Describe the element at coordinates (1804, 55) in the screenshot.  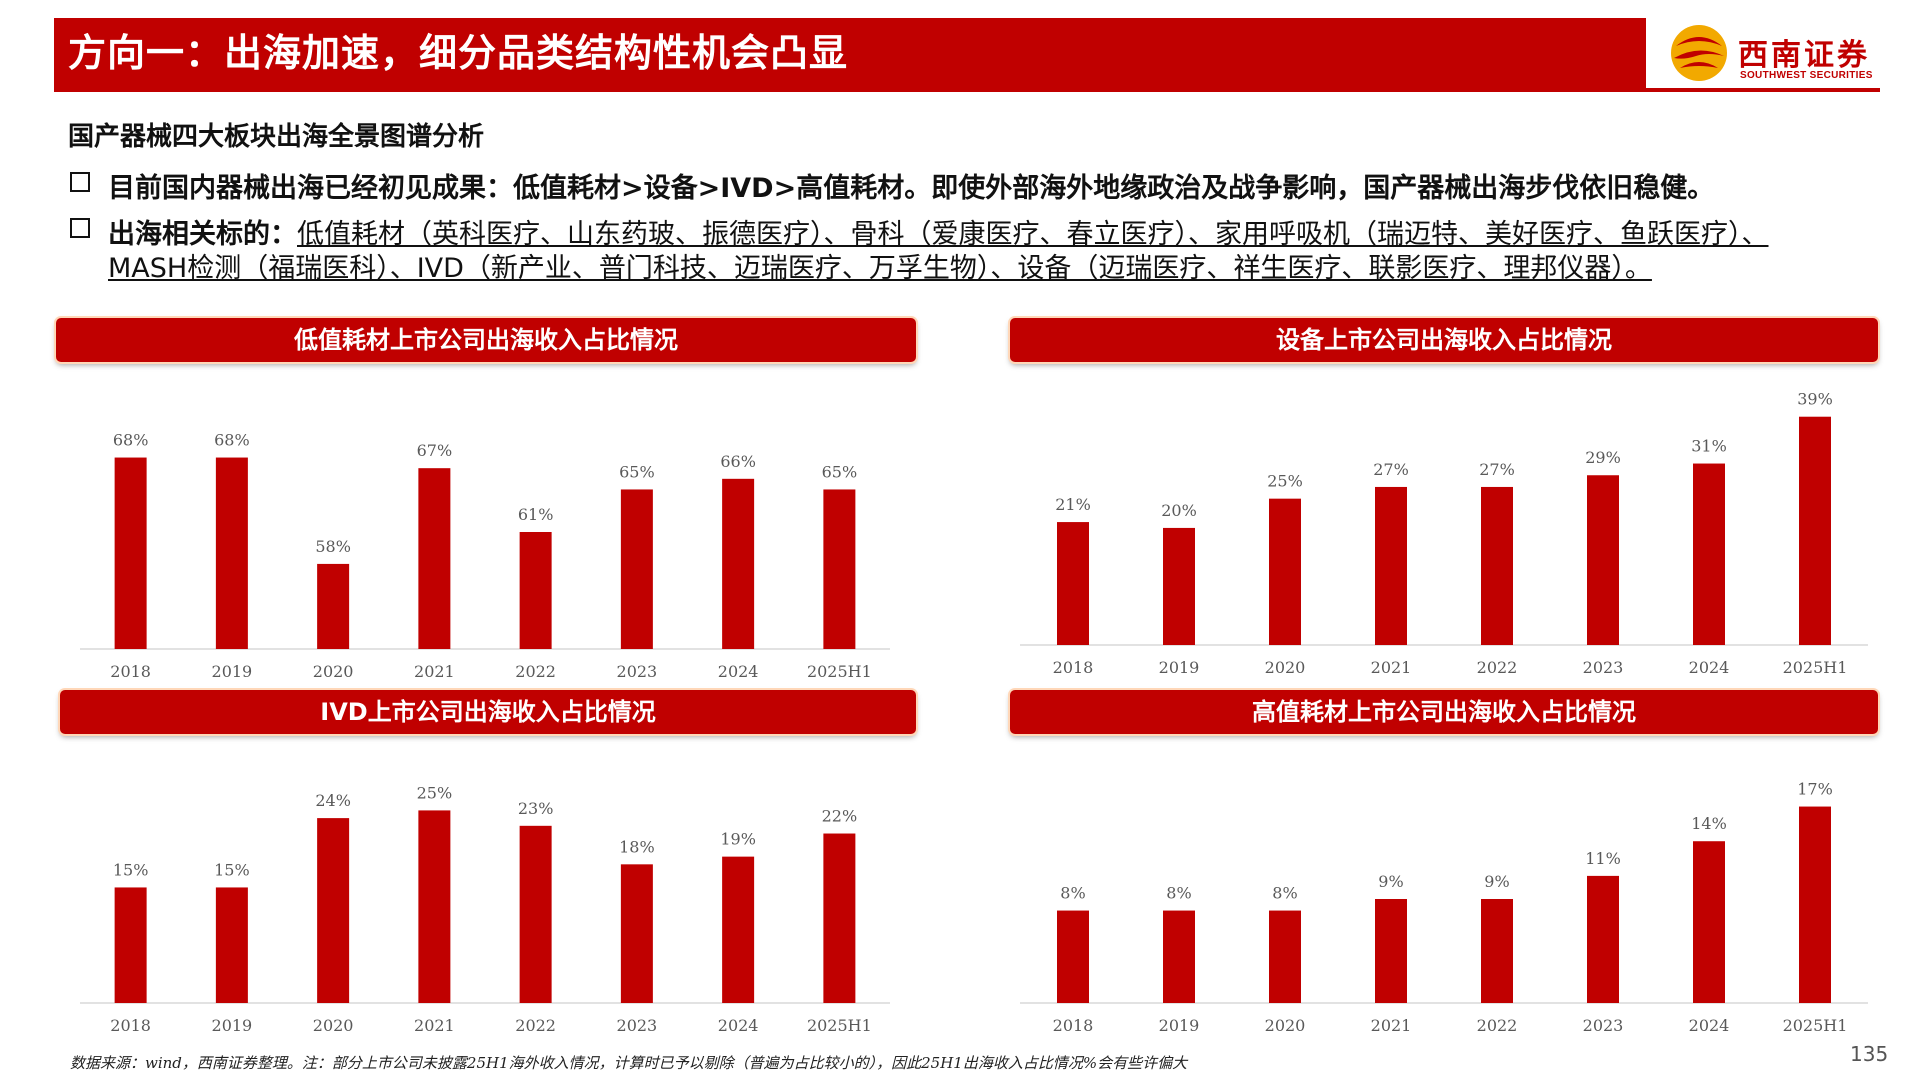
I see `logo-chinese-name: 西南证券` at that location.